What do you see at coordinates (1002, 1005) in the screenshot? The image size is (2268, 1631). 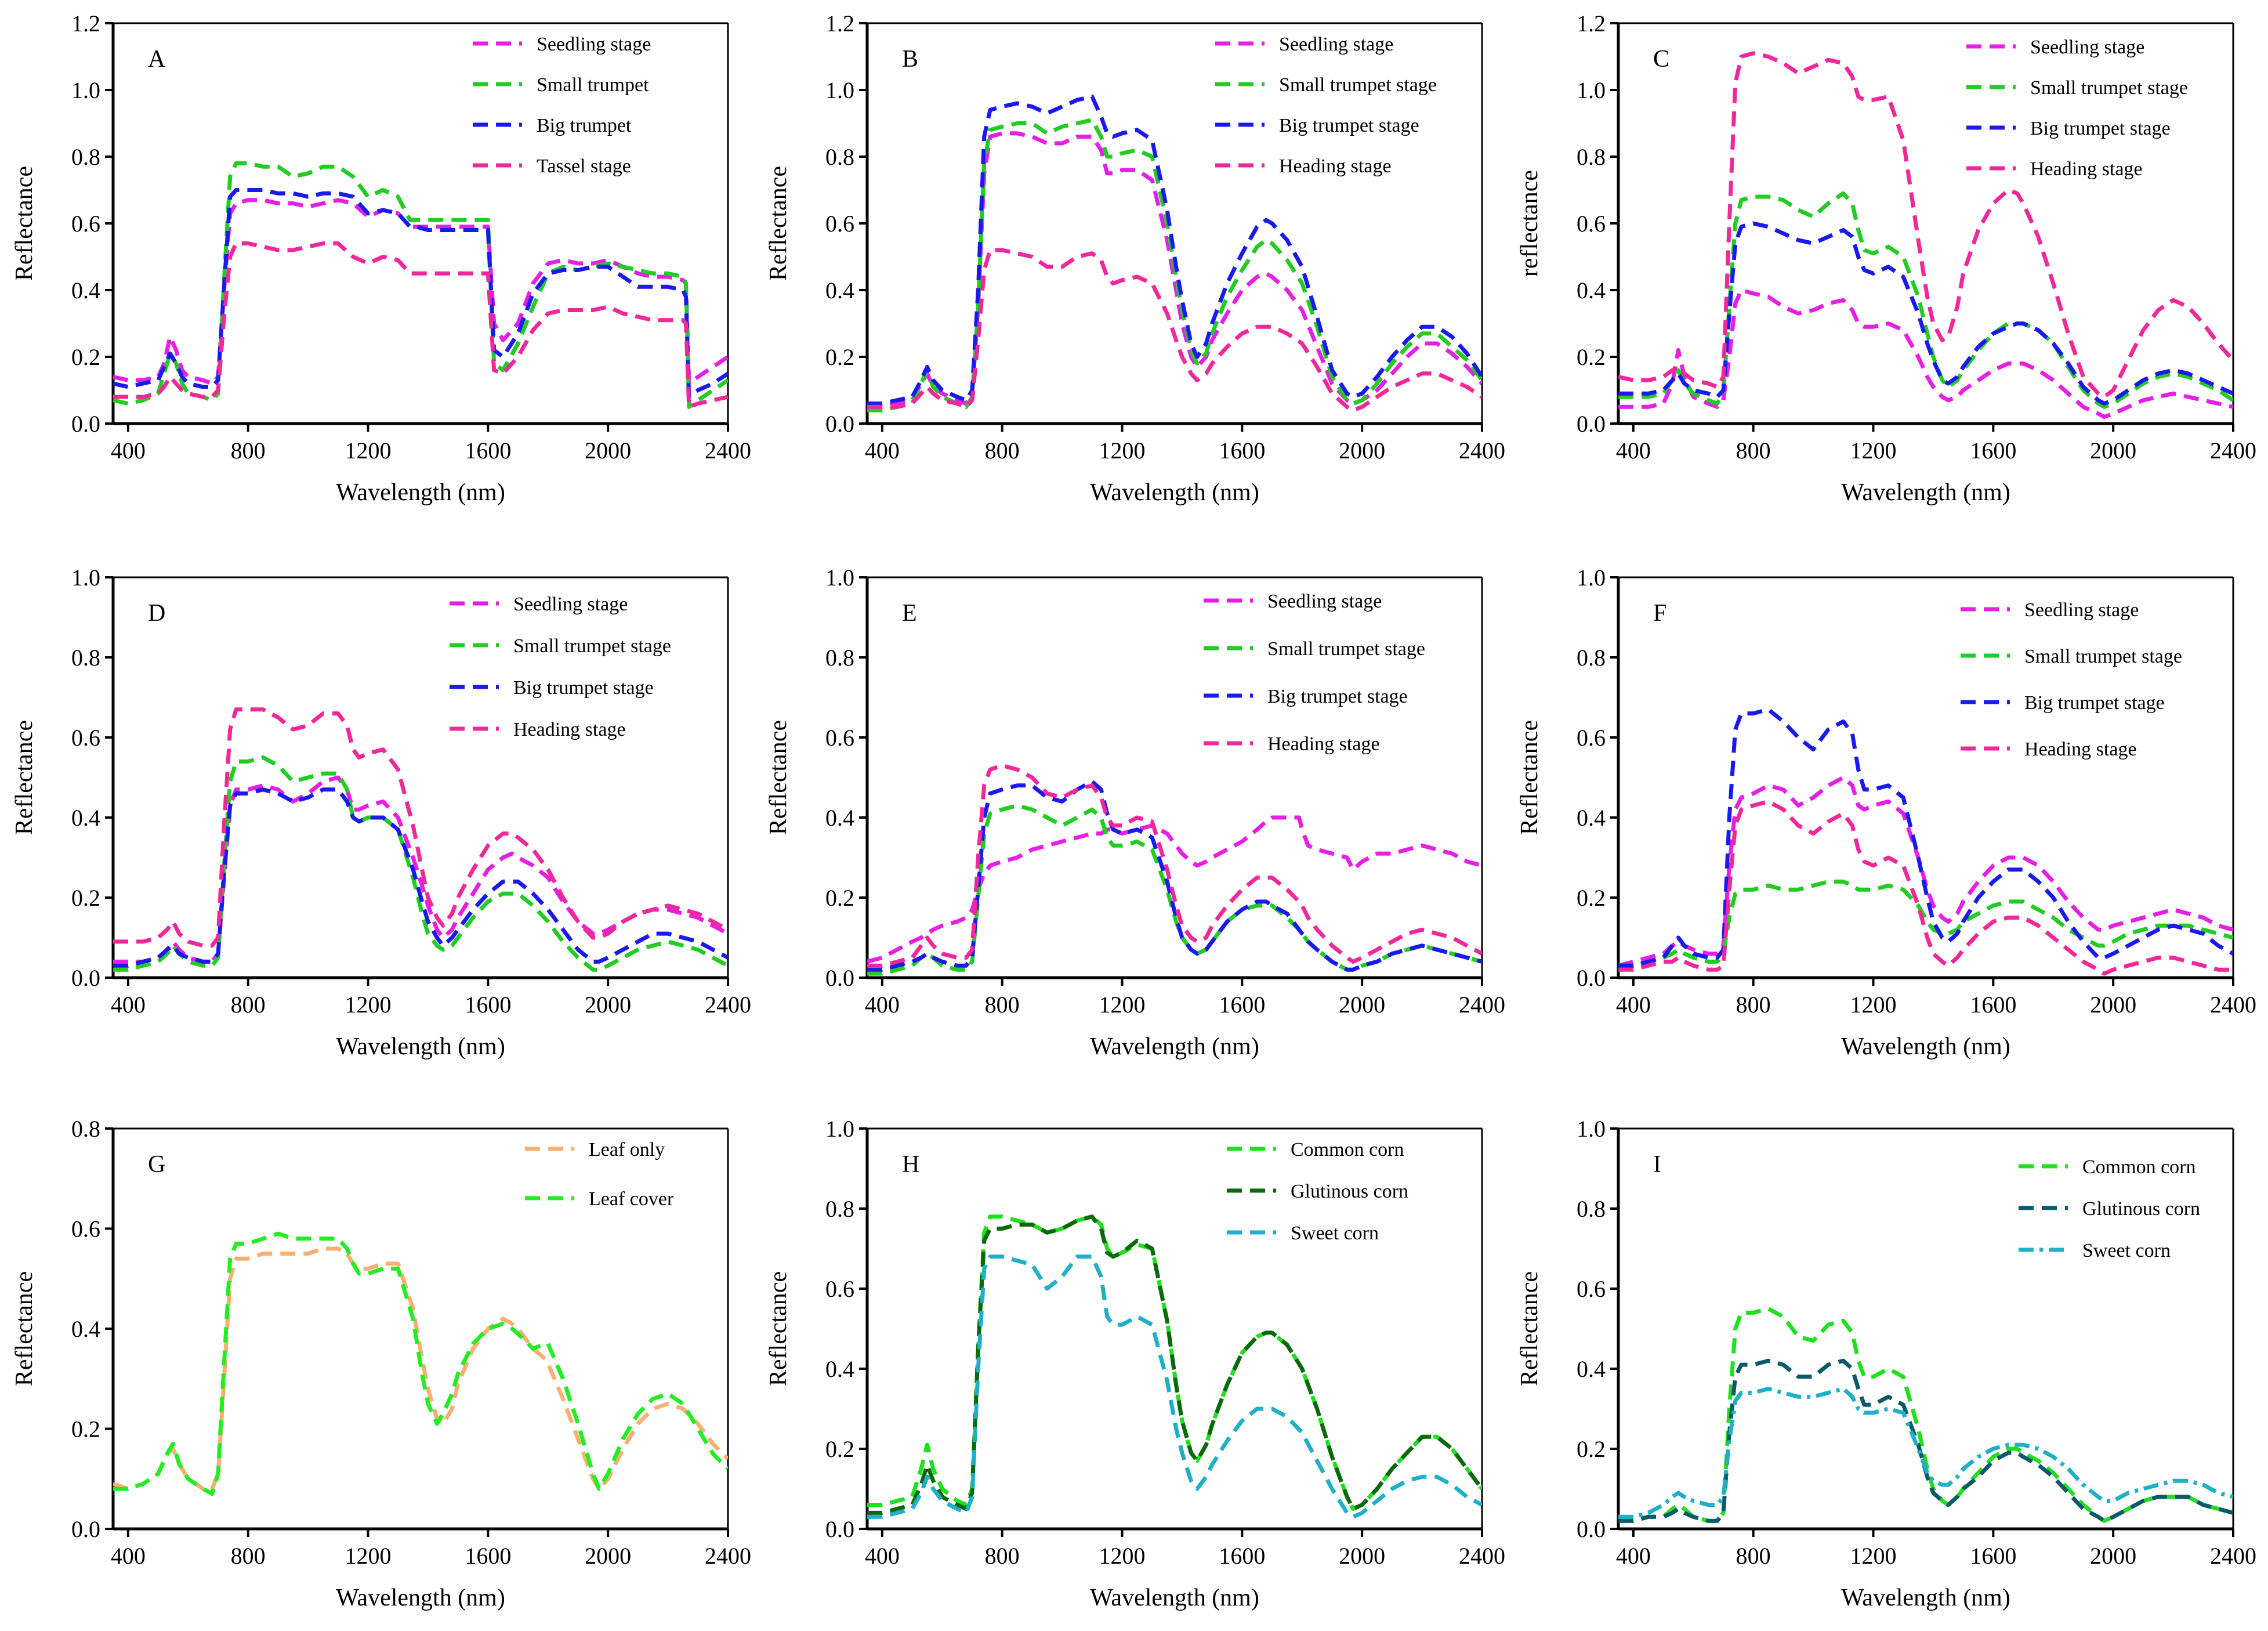 I see `panel-e-x-tick-label: 800` at bounding box center [1002, 1005].